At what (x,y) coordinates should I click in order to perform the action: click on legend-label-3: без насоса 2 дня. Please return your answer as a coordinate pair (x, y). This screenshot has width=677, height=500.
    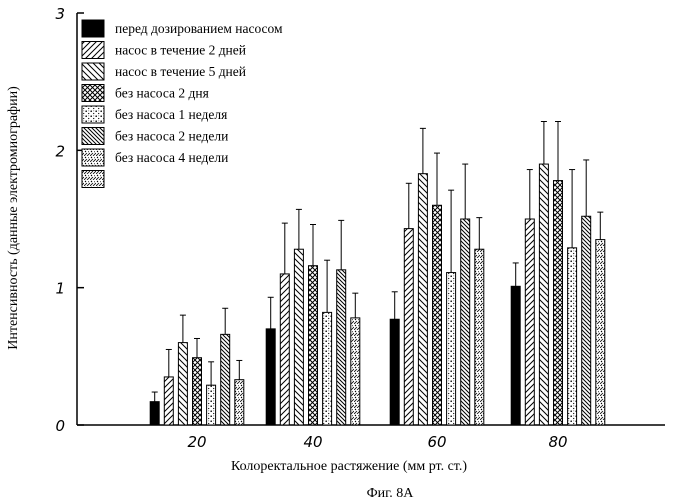
    Looking at the image, I should click on (162, 93).